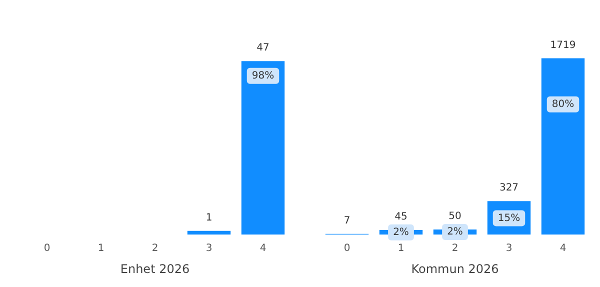  Describe the element at coordinates (401, 217) in the screenshot. I see `data-label: 45` at that location.